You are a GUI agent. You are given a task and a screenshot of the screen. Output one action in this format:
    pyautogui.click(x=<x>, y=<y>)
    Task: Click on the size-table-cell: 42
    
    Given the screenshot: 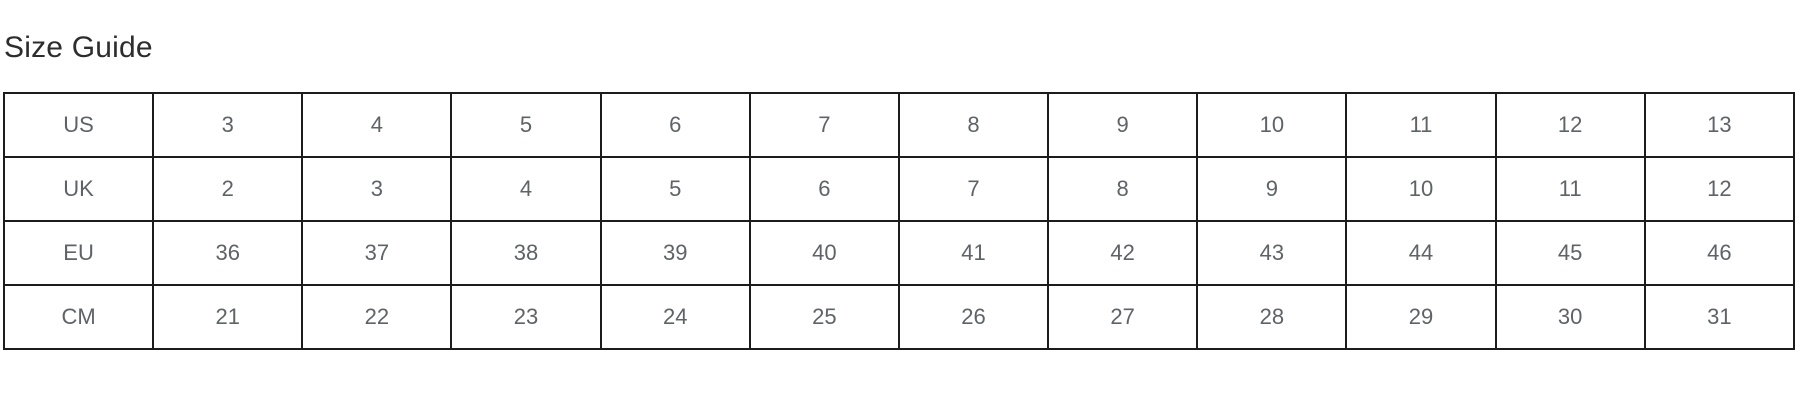 What is the action you would take?
    pyautogui.click(x=1123, y=253)
    